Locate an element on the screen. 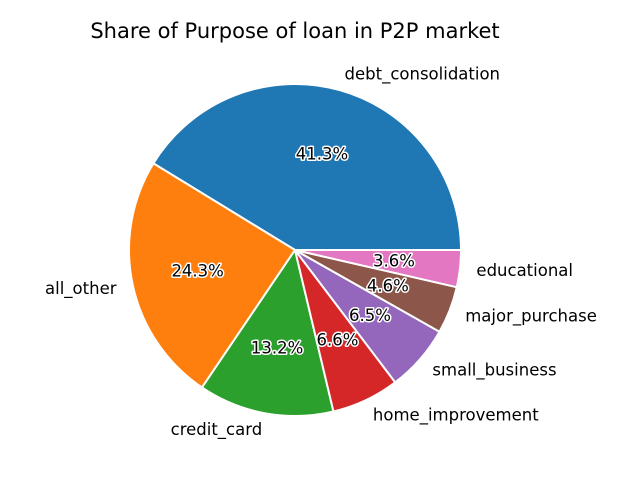 Image resolution: width=640 pixels, height=480 pixels. pct-label-small-business: 6.5% is located at coordinates (370, 315).